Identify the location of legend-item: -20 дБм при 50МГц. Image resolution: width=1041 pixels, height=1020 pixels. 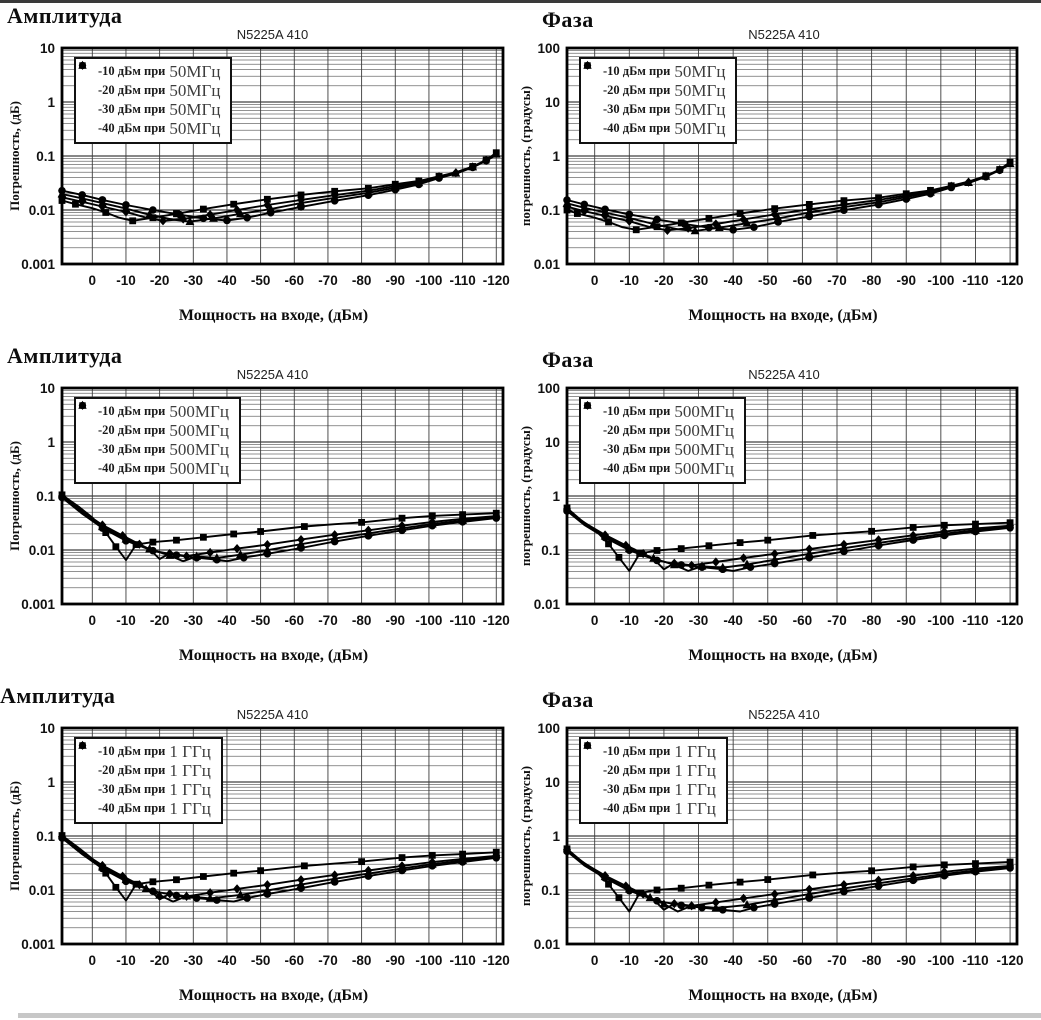
(654, 80).